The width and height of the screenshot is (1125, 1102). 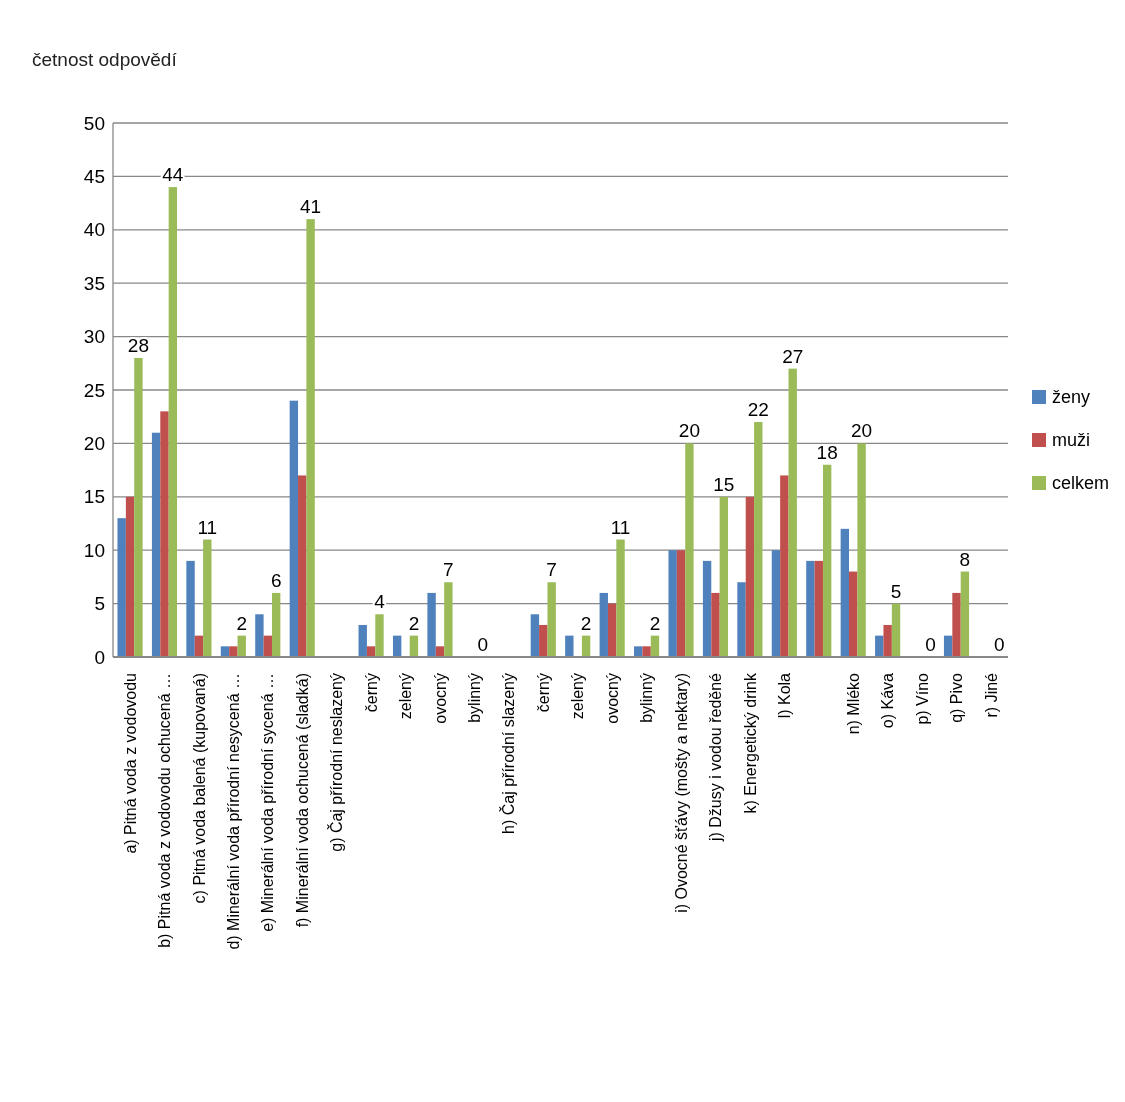 What do you see at coordinates (853, 703) in the screenshot?
I see `x-tick-label: n) Mléko` at bounding box center [853, 703].